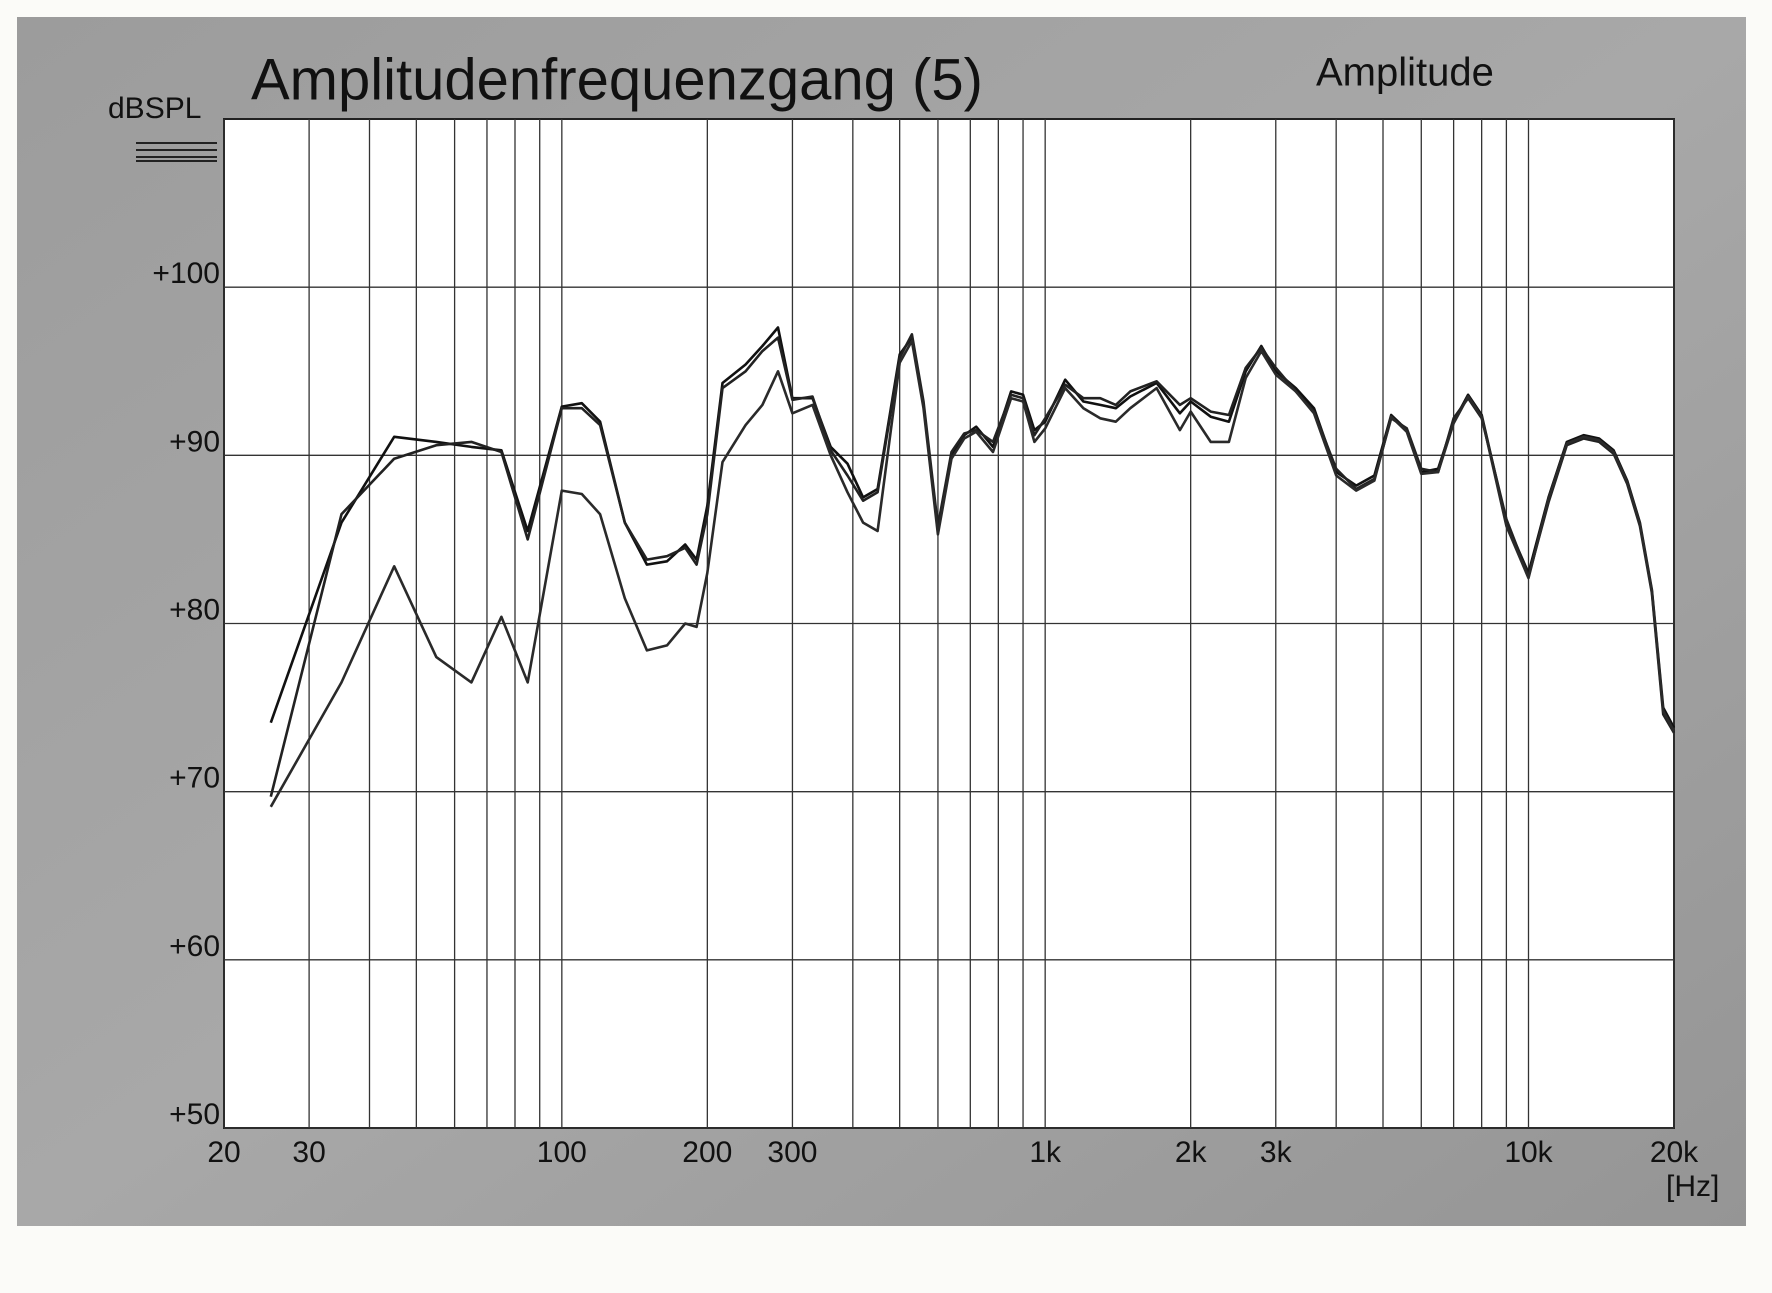 This screenshot has width=1772, height=1293. Describe the element at coordinates (194, 1114) in the screenshot. I see `y-tick-label: +50` at that location.